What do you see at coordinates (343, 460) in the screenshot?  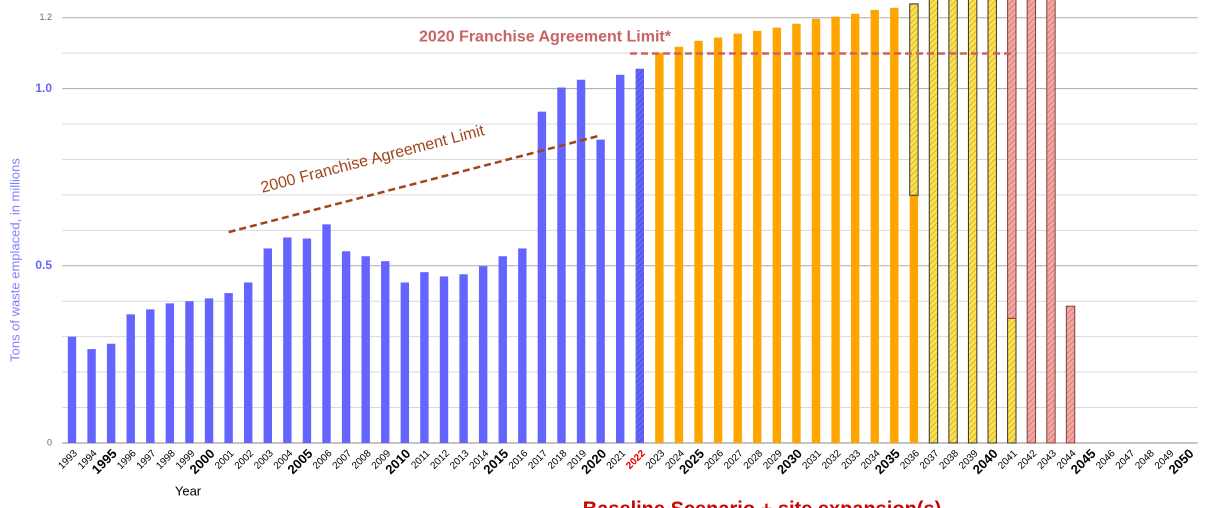 I see `x-tick-label: 2007` at bounding box center [343, 460].